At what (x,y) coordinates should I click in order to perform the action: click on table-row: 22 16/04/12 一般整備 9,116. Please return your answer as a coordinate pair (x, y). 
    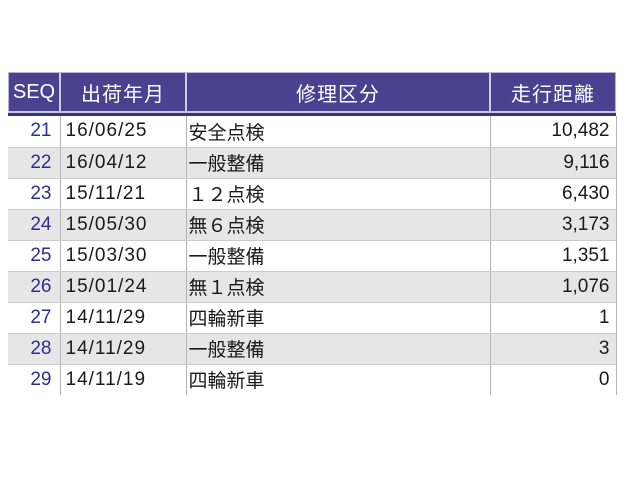
    Looking at the image, I should click on (312, 163).